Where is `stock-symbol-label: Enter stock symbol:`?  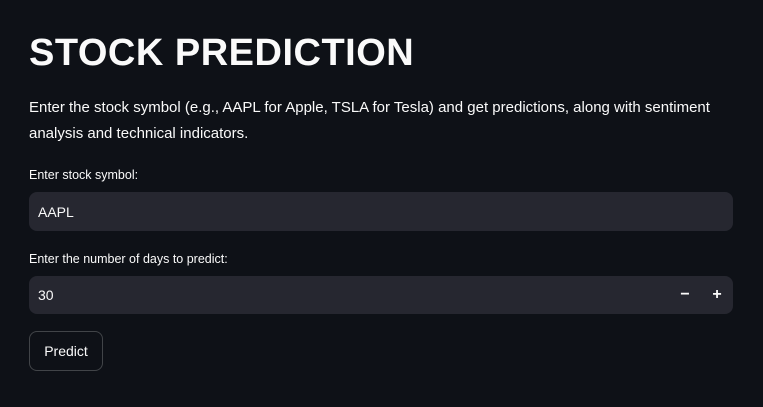
stock-symbol-label: Enter stock symbol: is located at coordinates (84, 175).